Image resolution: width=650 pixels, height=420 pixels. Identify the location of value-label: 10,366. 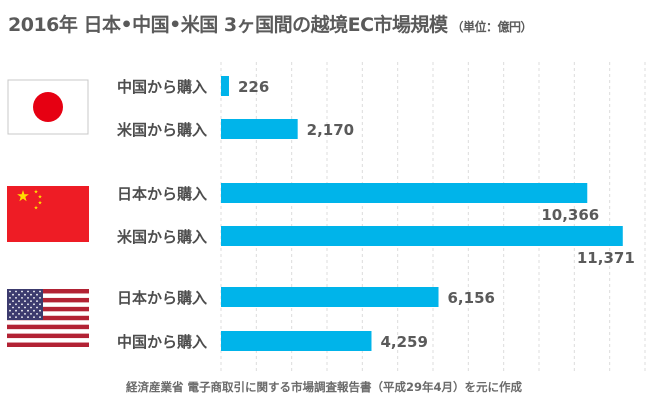
(570, 215).